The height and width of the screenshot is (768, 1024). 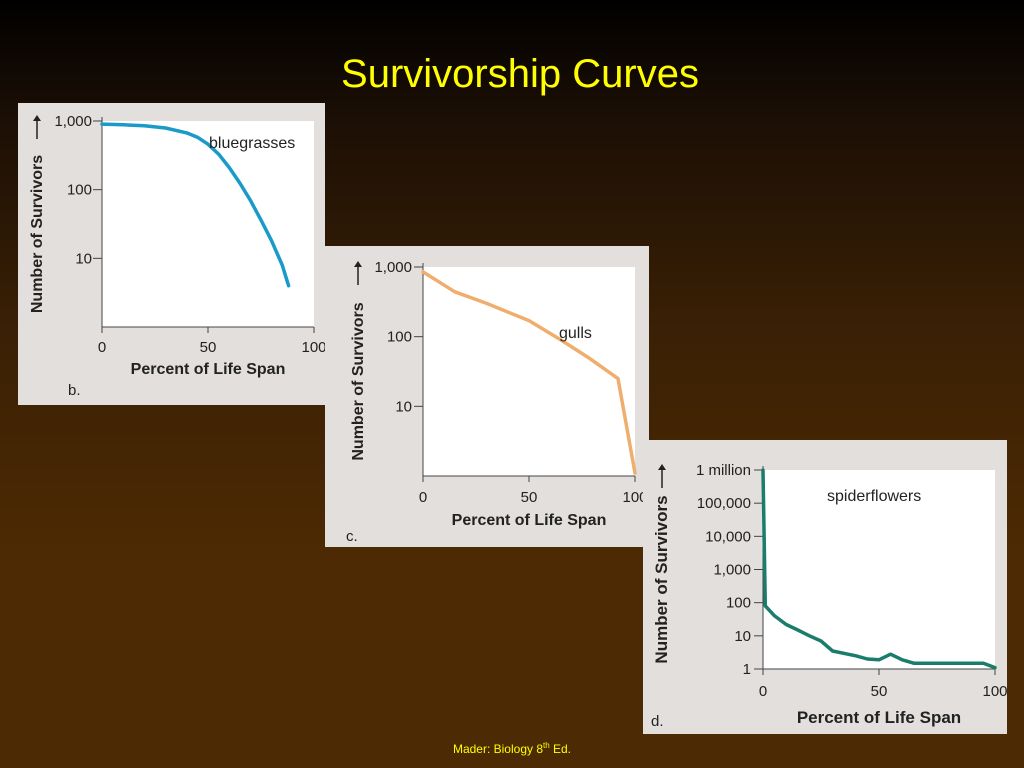 I want to click on series-annotation: gulls, so click(x=575, y=333).